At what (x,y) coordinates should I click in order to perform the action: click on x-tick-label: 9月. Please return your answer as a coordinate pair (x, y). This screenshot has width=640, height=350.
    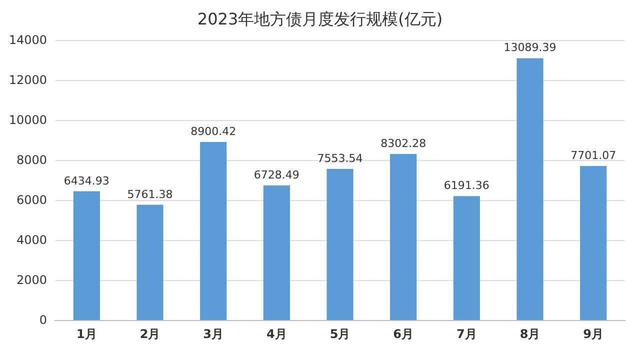
    Looking at the image, I should click on (593, 334).